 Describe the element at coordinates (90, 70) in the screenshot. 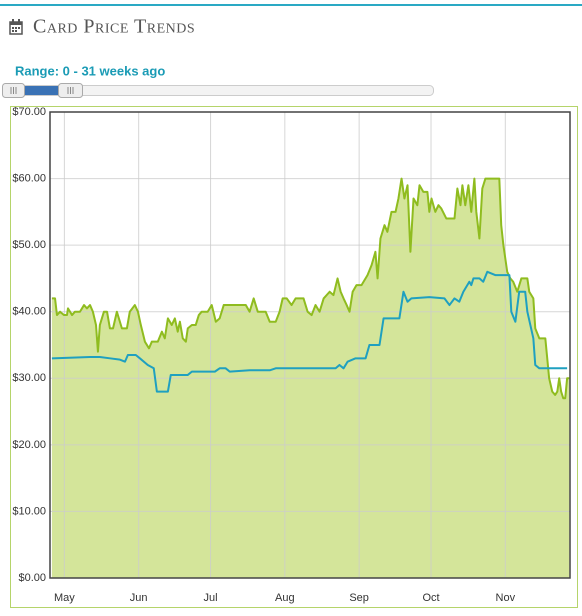

I see `range-label: Range: 0 - 31 weeks ago` at that location.